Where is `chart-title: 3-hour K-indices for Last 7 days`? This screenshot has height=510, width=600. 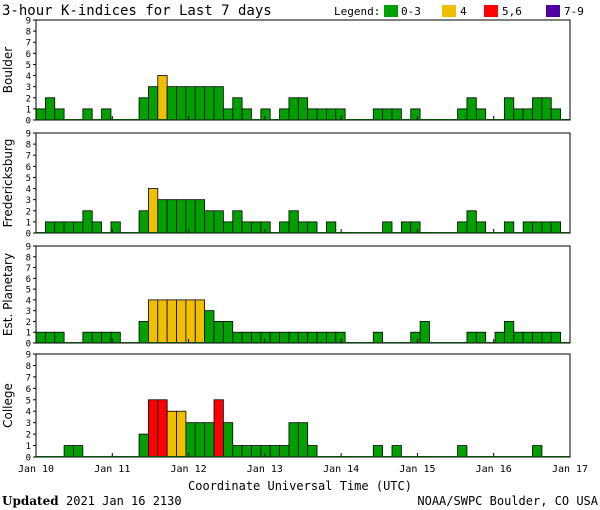 chart-title: 3-hour K-indices for Last 7 days is located at coordinates (137, 11).